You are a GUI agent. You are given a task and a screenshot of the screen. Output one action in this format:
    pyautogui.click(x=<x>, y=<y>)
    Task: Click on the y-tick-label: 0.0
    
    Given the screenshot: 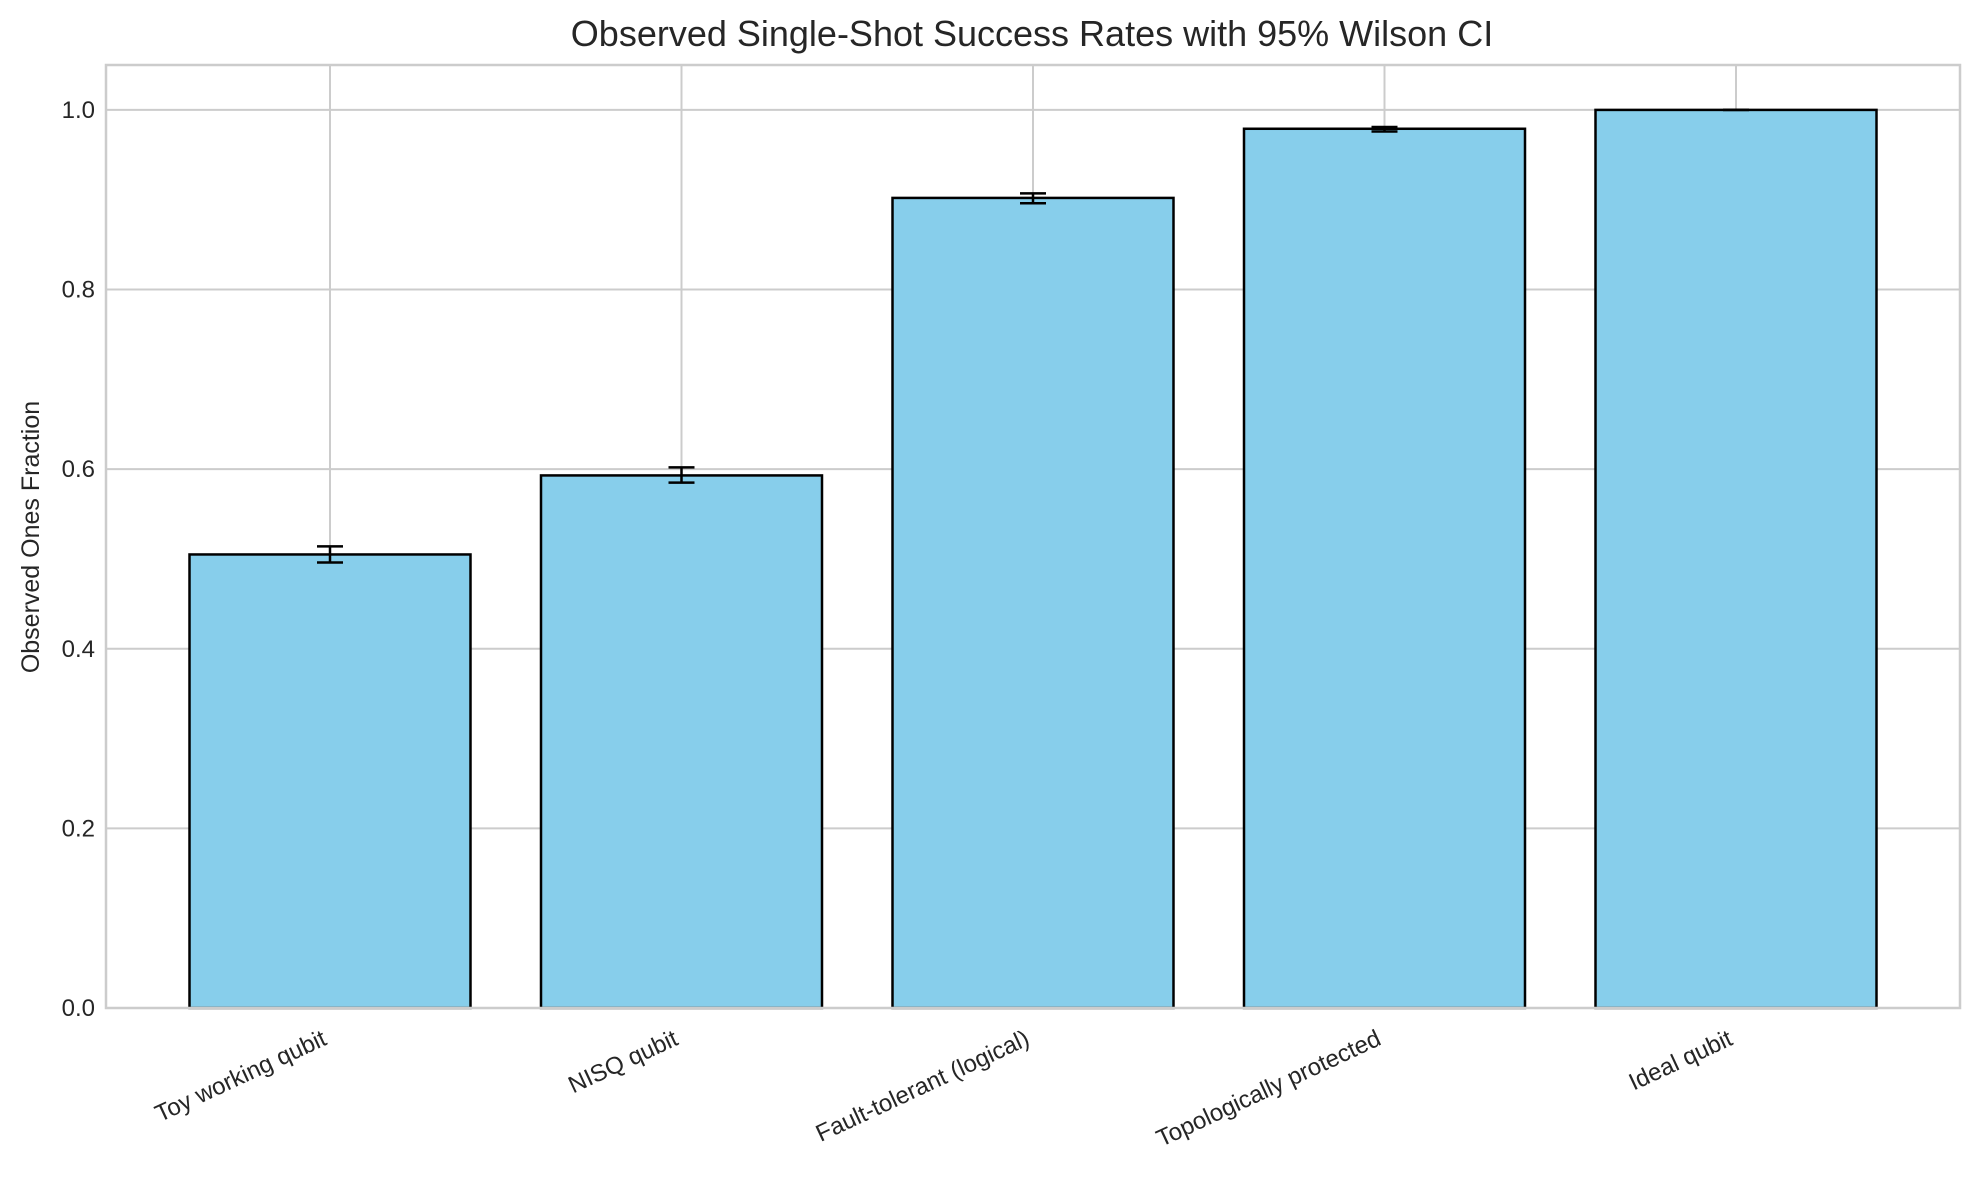 What is the action you would take?
    pyautogui.click(x=78, y=1008)
    